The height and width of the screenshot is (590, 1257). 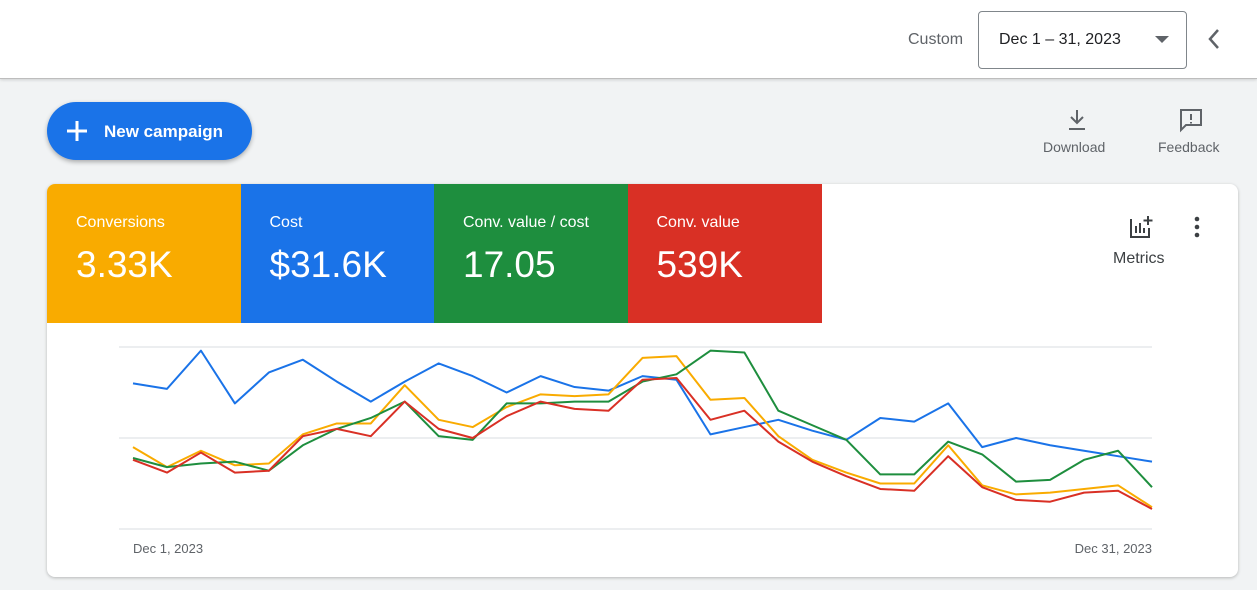 I want to click on feedback-icon, so click(x=1191, y=121).